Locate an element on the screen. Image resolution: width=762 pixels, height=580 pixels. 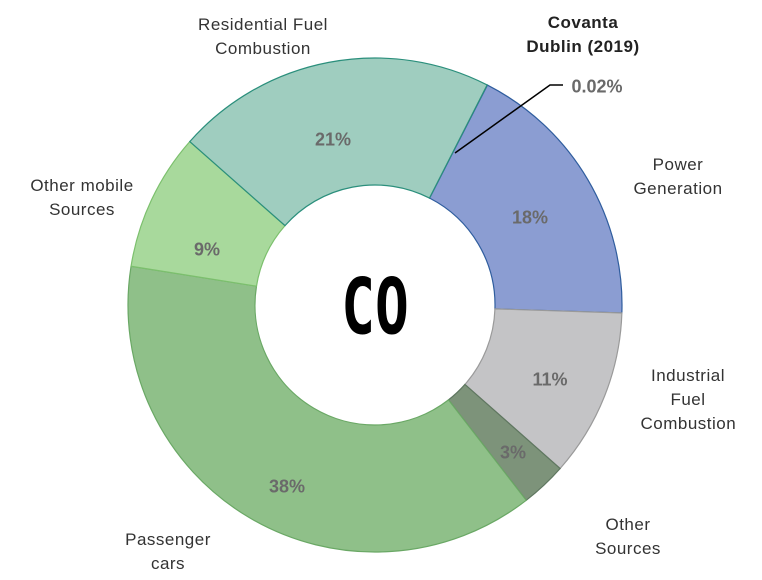
category-label: Passenger cars is located at coordinates (168, 551).